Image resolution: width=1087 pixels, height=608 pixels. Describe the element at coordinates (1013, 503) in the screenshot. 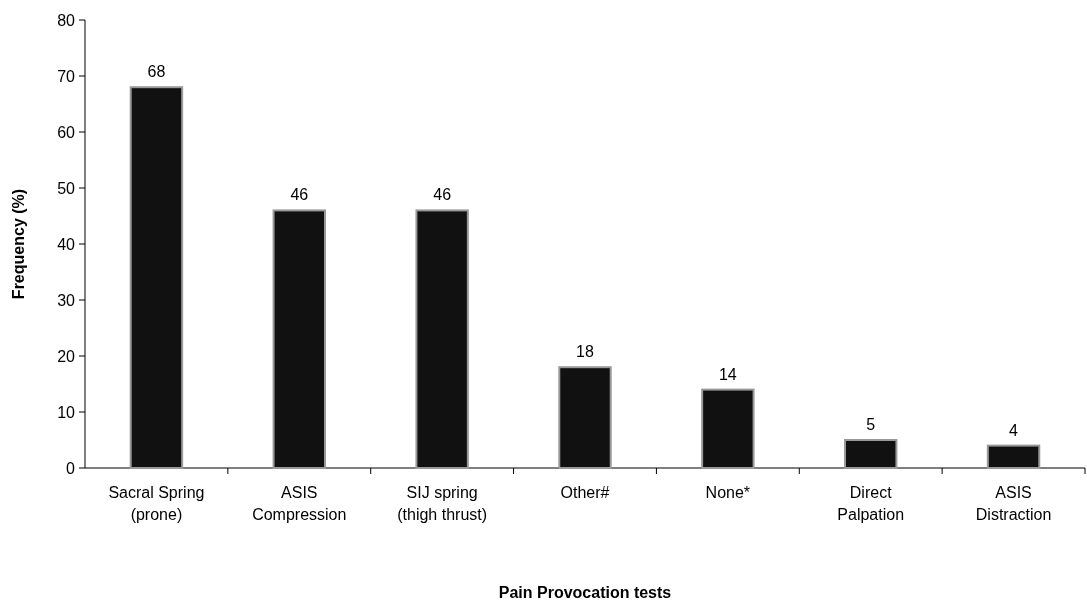

I see `x-tick-label: ASIS Distraction` at that location.